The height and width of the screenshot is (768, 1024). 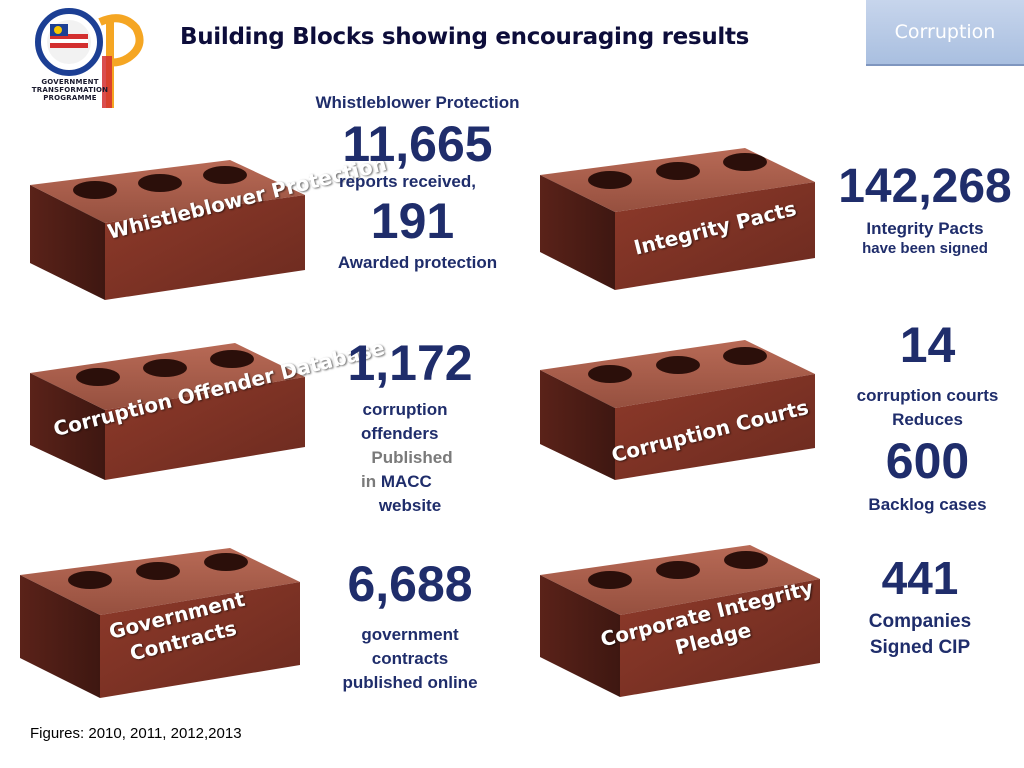 I want to click on stat-offenders-line4: in MACC, so click(x=405, y=482).